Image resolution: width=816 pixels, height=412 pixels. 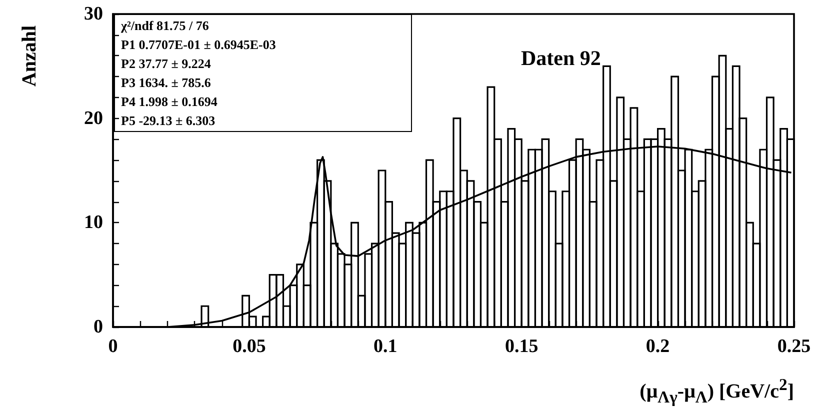 What do you see at coordinates (165, 26) in the screenshot?
I see `annotation: χ²/ndf 81.75 / 76` at bounding box center [165, 26].